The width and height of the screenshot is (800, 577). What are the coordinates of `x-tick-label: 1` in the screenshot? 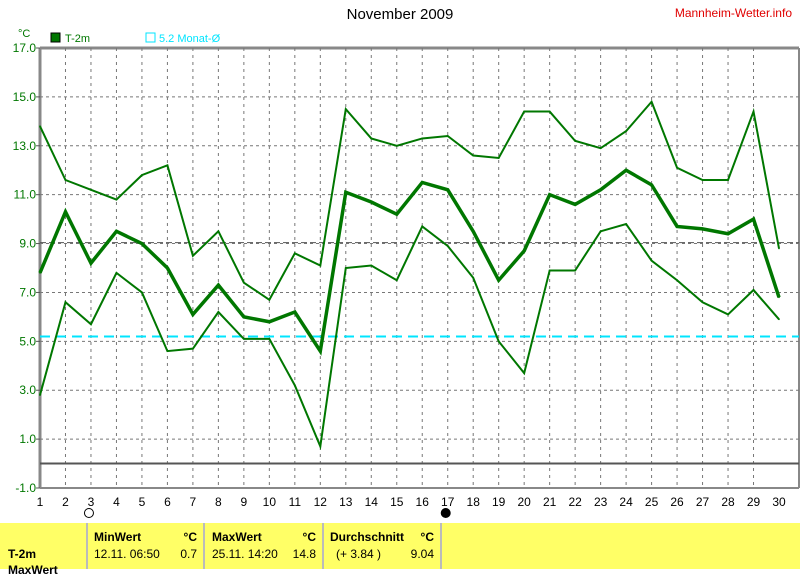 It's located at (40, 502).